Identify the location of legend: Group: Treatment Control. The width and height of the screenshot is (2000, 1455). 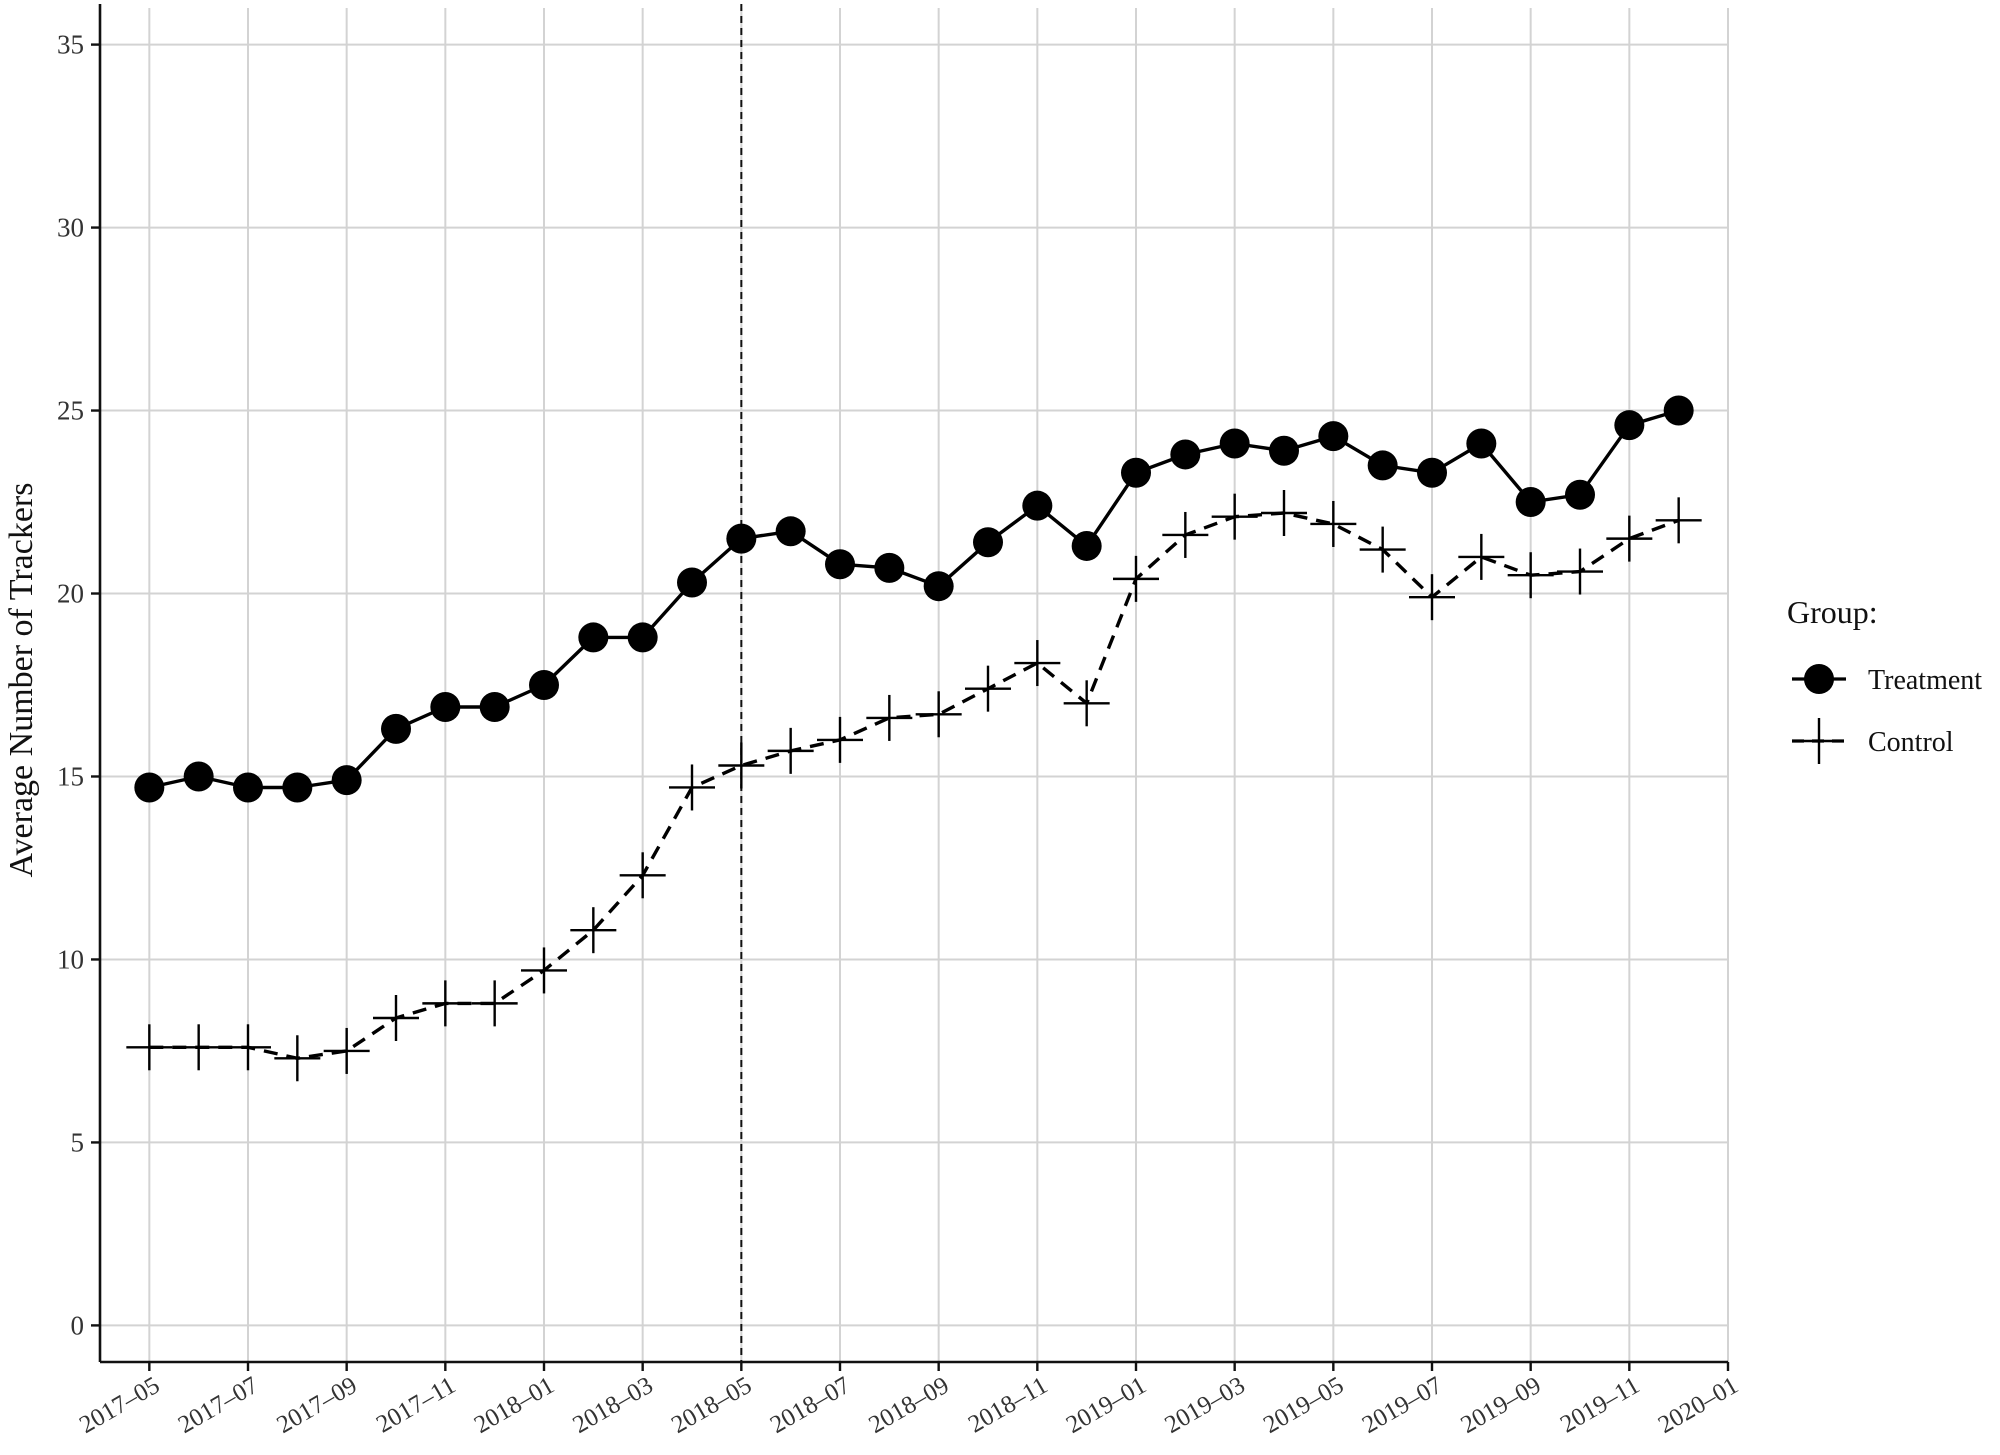
(1884, 679).